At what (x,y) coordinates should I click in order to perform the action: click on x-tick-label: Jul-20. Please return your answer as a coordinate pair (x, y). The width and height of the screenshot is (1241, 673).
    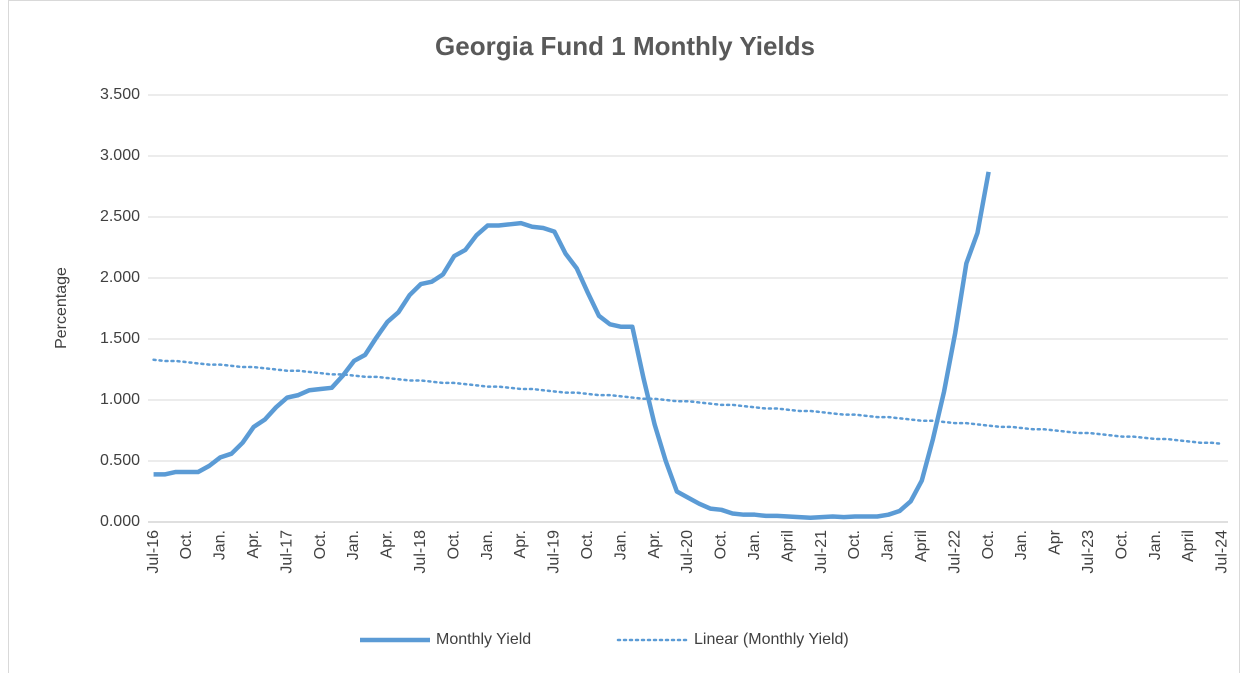
    Looking at the image, I should click on (687, 552).